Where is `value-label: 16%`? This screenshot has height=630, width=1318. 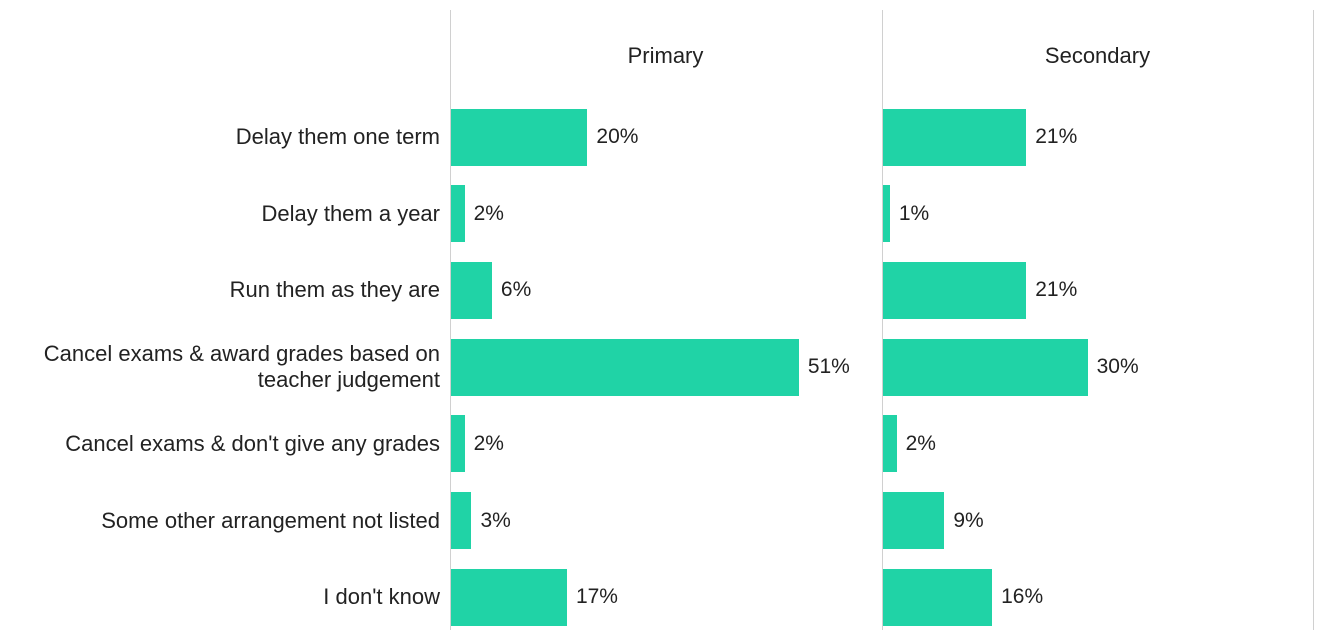
value-label: 16% is located at coordinates (1022, 597).